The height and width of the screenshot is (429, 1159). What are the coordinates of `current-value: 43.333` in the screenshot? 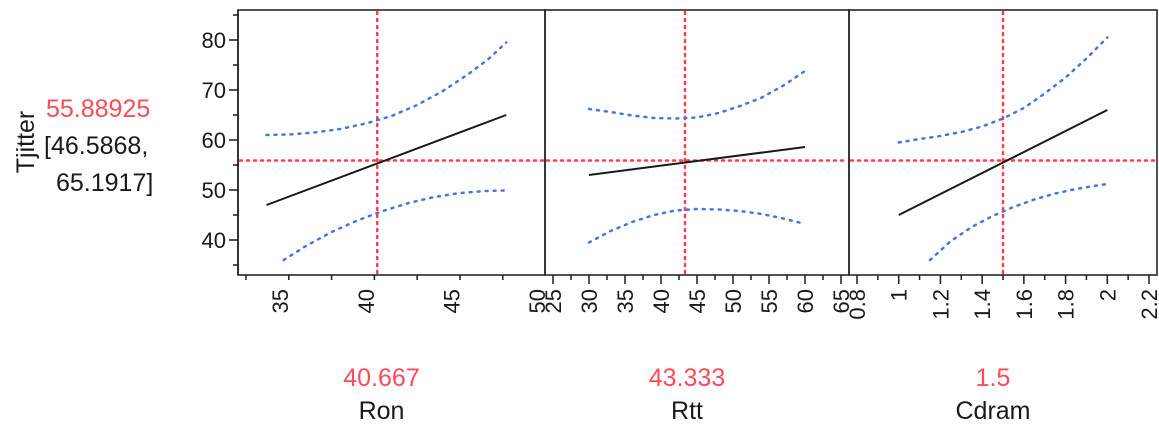 It's located at (687, 378).